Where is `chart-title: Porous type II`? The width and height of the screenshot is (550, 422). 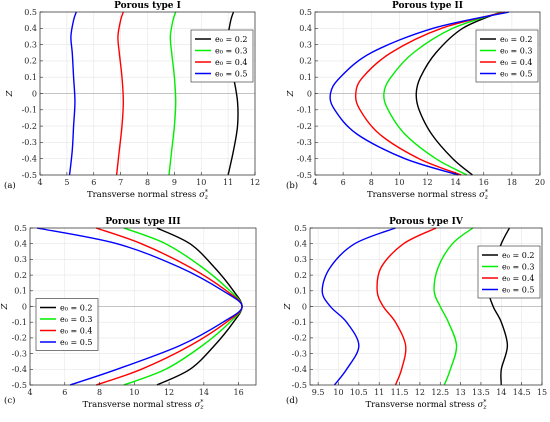
chart-title: Porous type II is located at coordinates (427, 6).